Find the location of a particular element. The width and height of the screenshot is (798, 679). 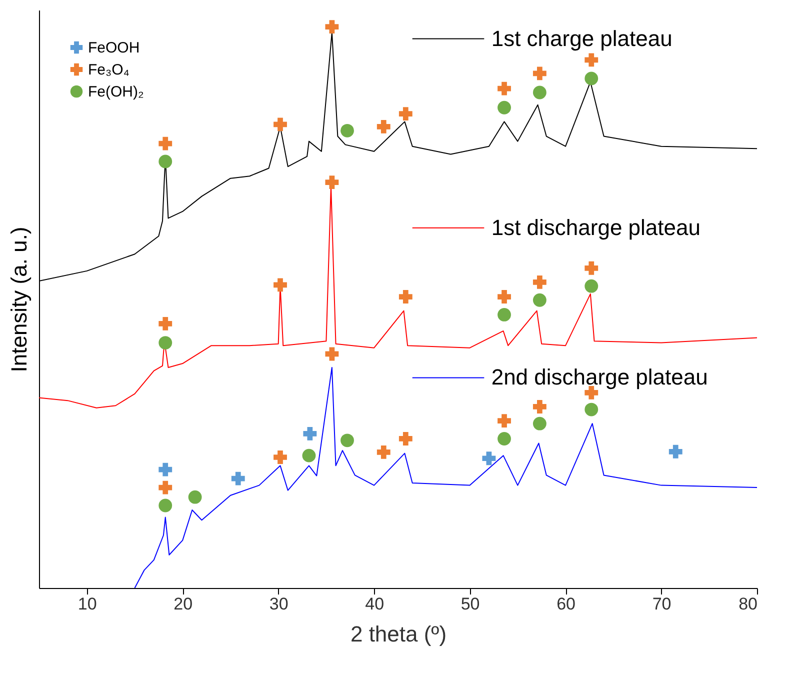

x-tick-label: 50 is located at coordinates (470, 604).